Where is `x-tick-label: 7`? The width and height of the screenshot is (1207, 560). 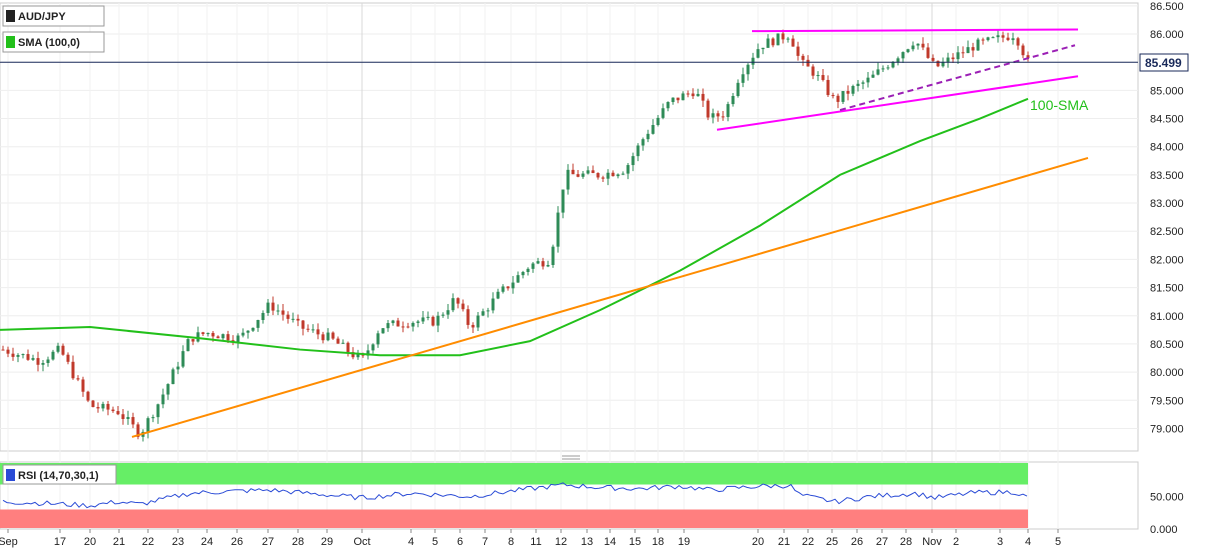 x-tick-label: 7 is located at coordinates (485, 542).